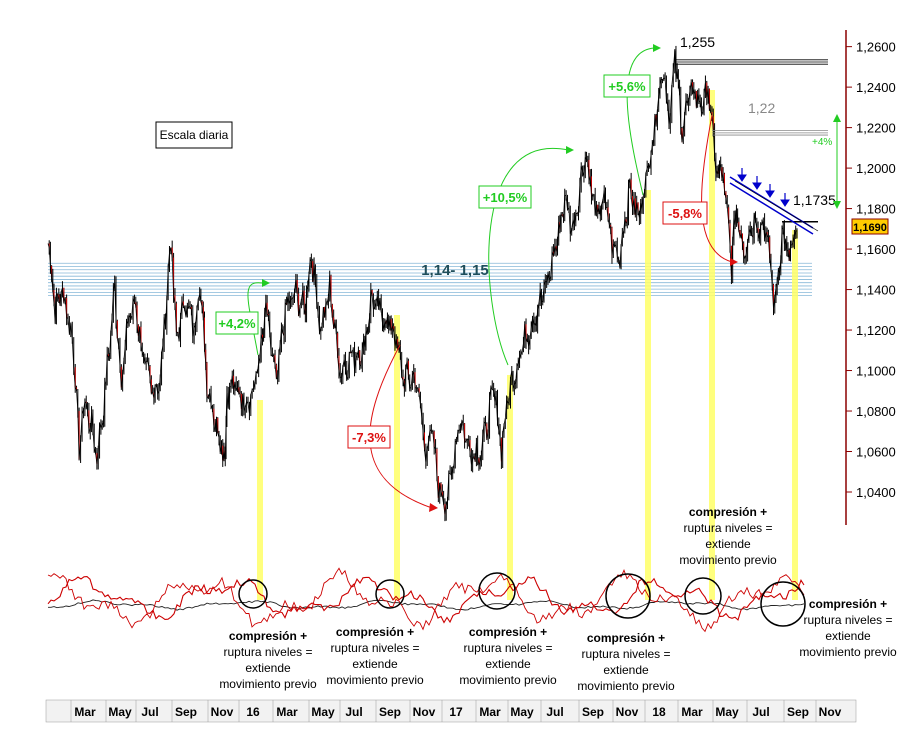 Image resolution: width=916 pixels, height=739 pixels. I want to click on x-tick-label: 18, so click(659, 712).